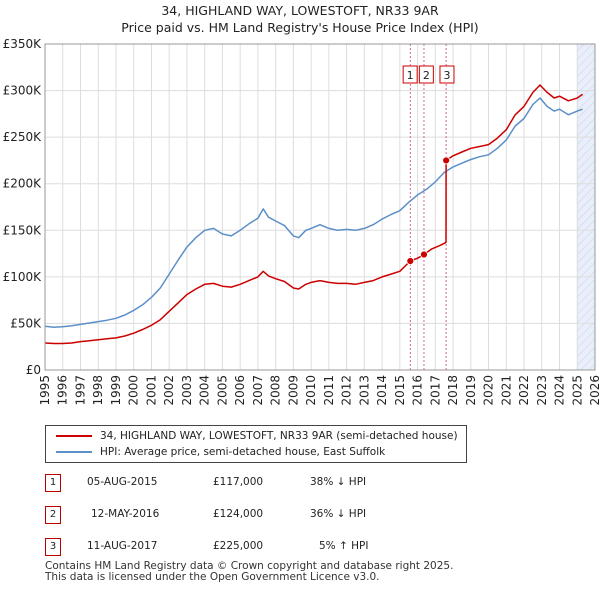 This screenshot has width=600, height=590. Describe the element at coordinates (586, 207) in the screenshot. I see `forecast-hatch` at that location.